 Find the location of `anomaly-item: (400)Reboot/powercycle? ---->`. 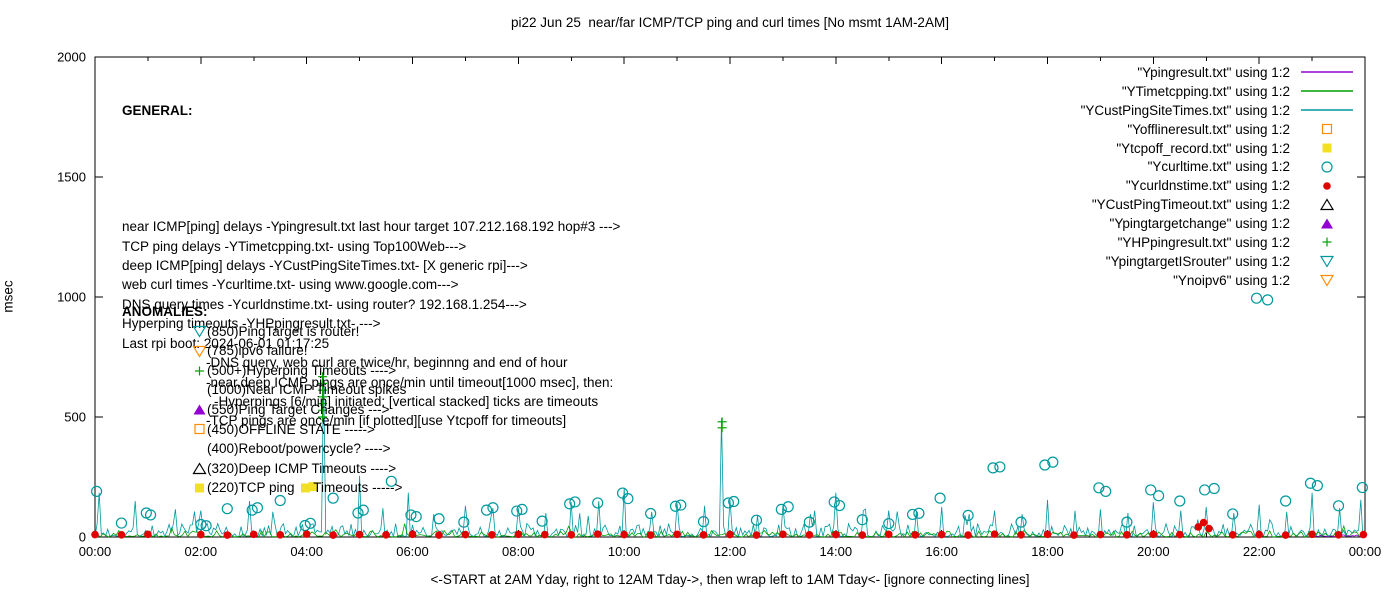

anomaly-item: (400)Reboot/powercycle? ----> is located at coordinates (264, 449).